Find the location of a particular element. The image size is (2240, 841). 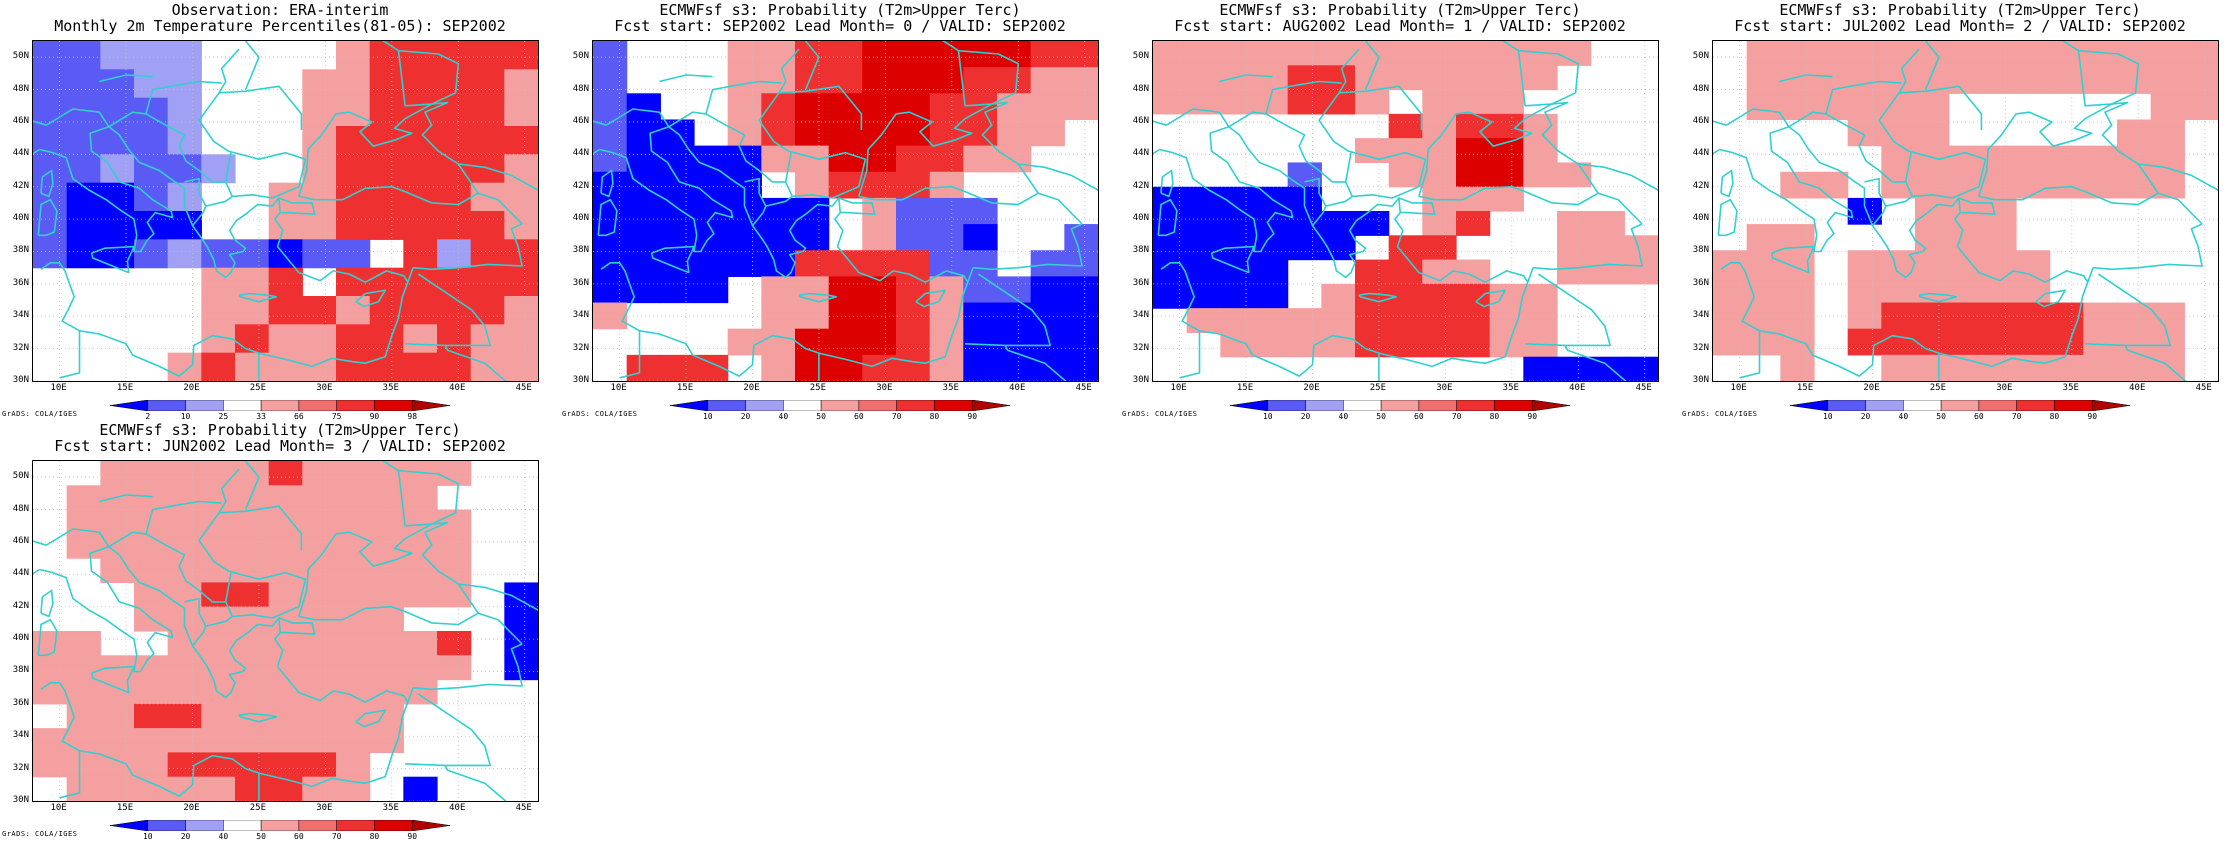

lat-tick-label: 34N is located at coordinates (1700, 315).